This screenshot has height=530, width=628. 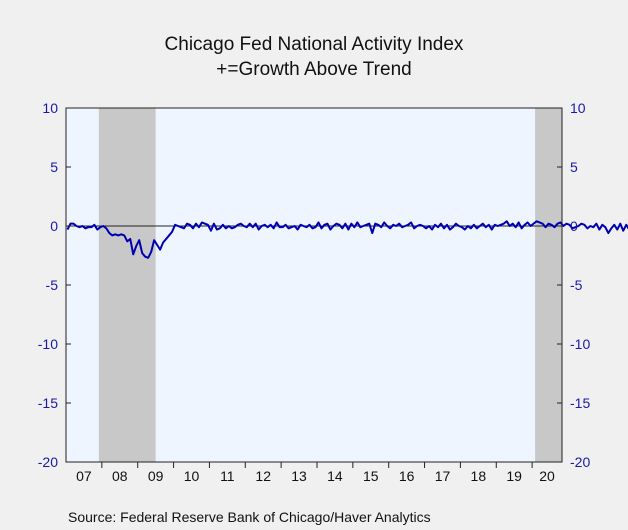 I want to click on x-tick-label: 08, so click(x=120, y=476).